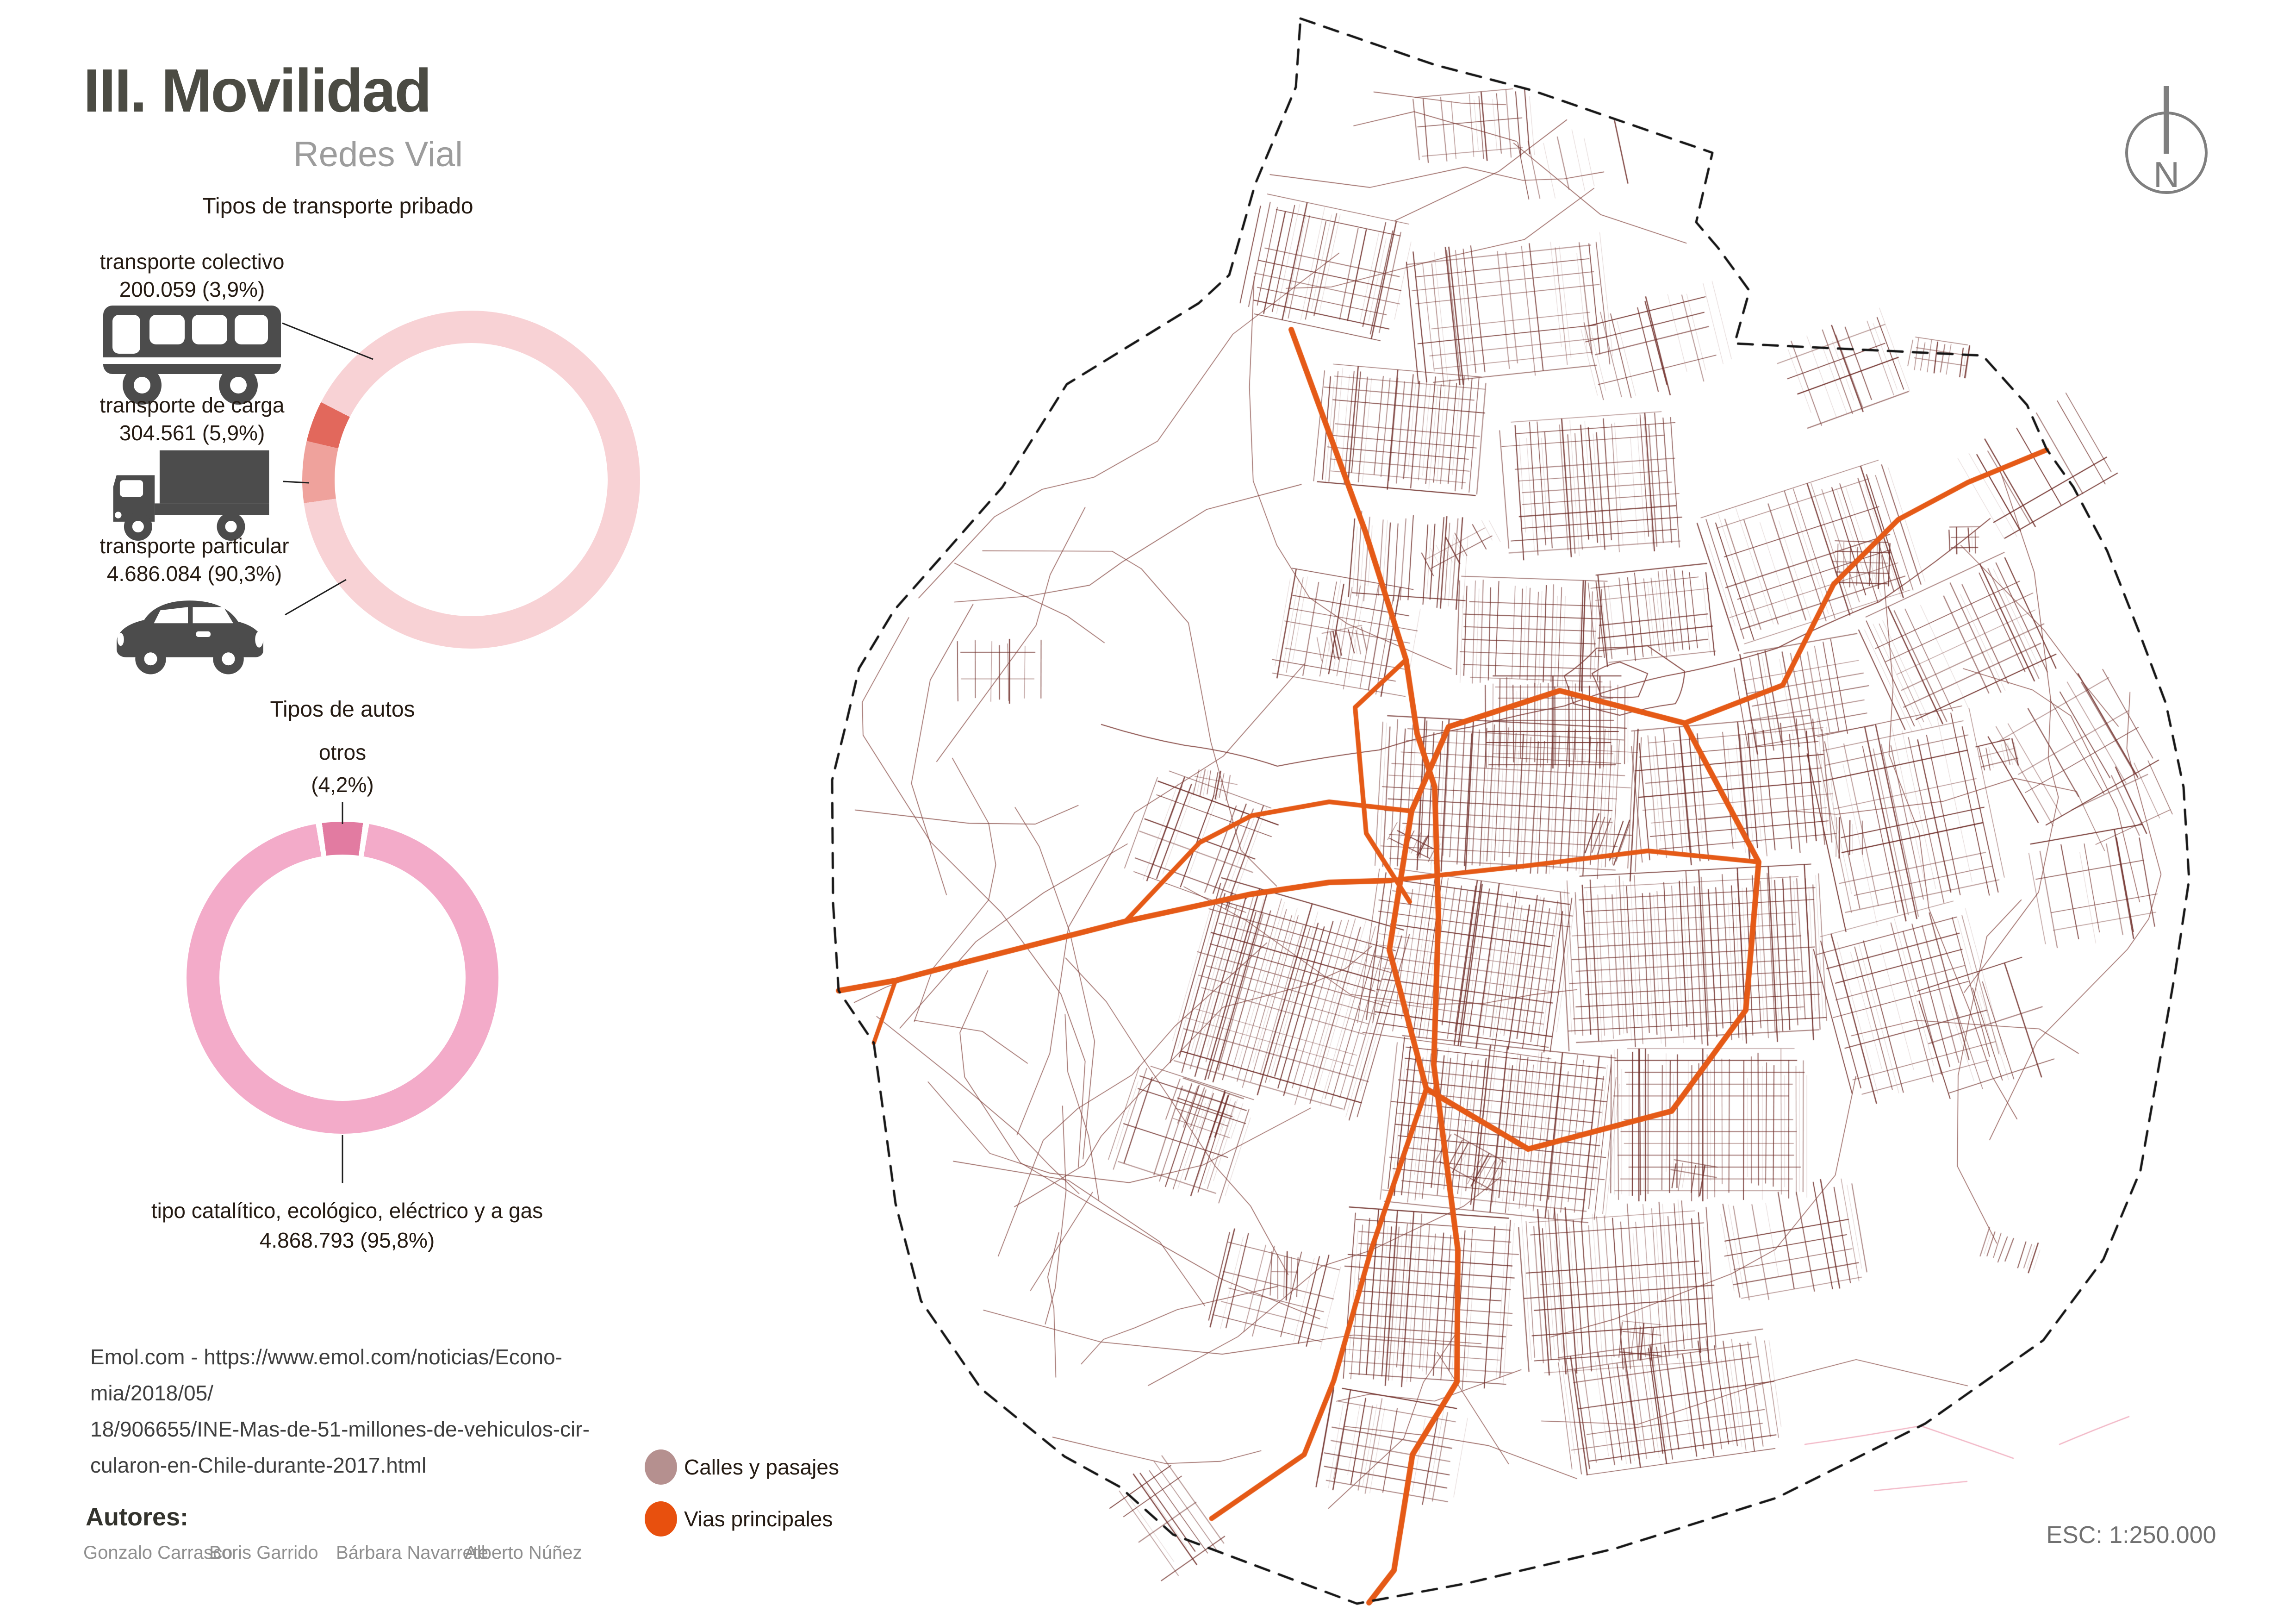  I want to click on author-name-3: Bárbara Navarrete, so click(412, 1553).